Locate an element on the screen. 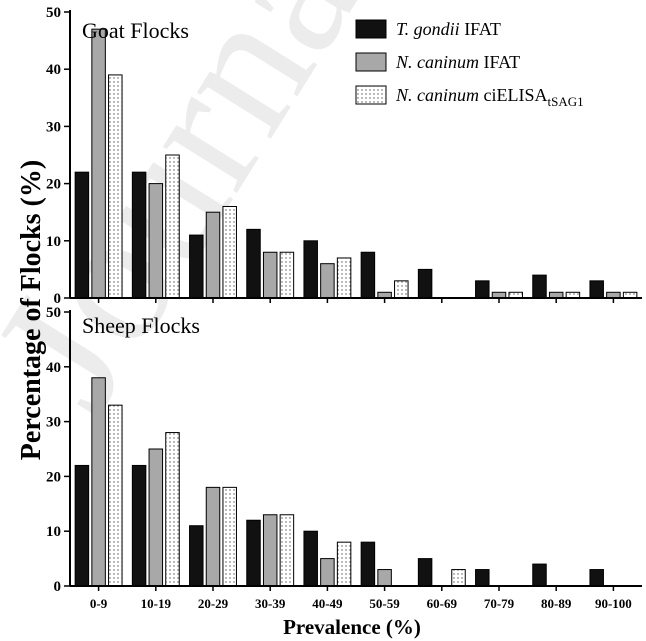 The height and width of the screenshot is (641, 646). legend-label: N. caninum IFAT is located at coordinates (457, 62).